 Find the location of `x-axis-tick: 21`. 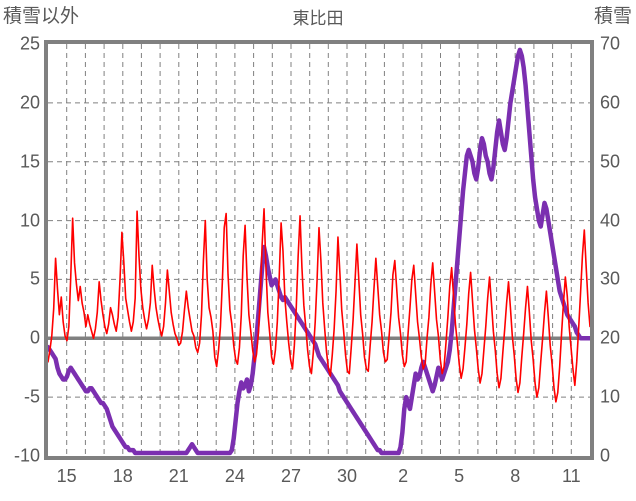

x-axis-tick: 21 is located at coordinates (178, 476).